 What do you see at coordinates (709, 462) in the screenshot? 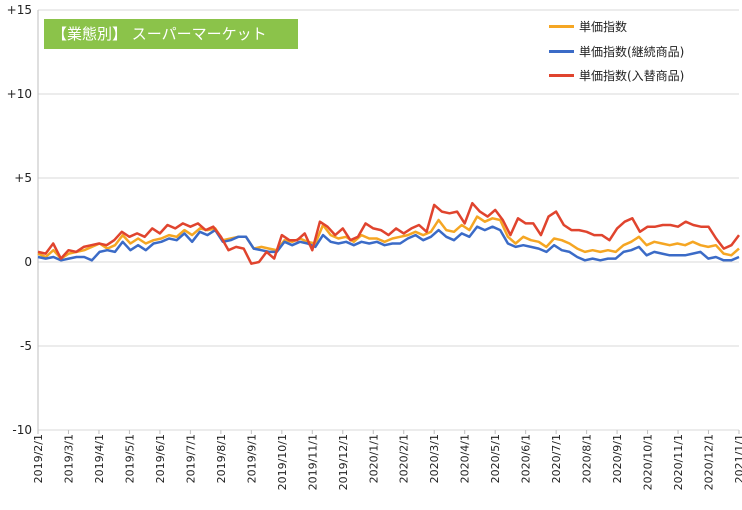
I see `x-tick-label: 2020/12/1` at bounding box center [709, 462].